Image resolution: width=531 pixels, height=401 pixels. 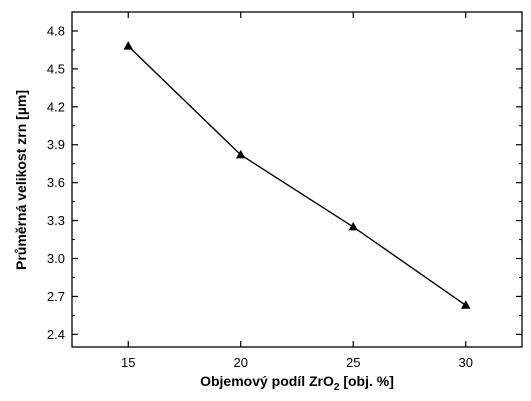 I want to click on y-tick-label: 3.3, so click(x=56, y=220).